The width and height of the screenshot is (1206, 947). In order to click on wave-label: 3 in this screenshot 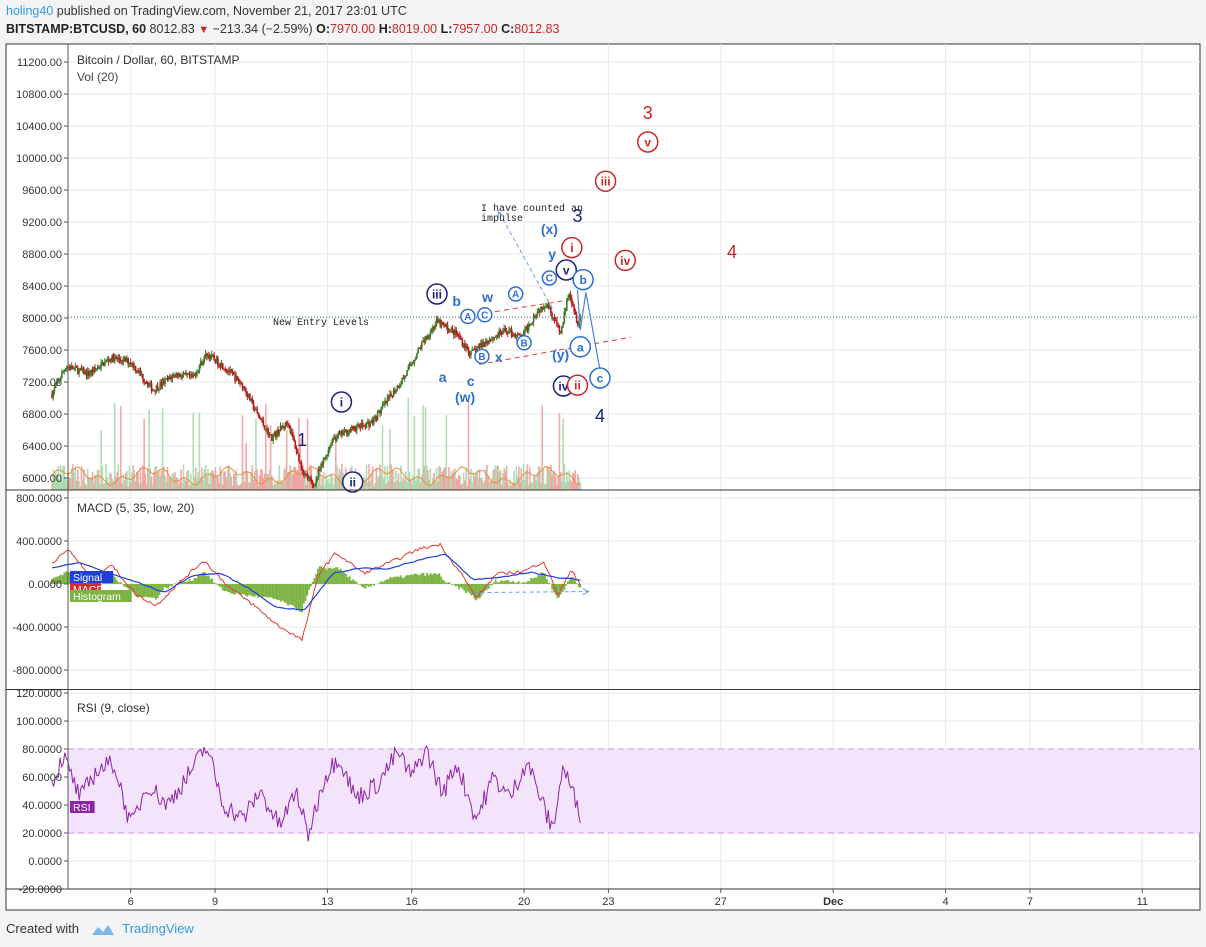, I will do `click(648, 113)`.